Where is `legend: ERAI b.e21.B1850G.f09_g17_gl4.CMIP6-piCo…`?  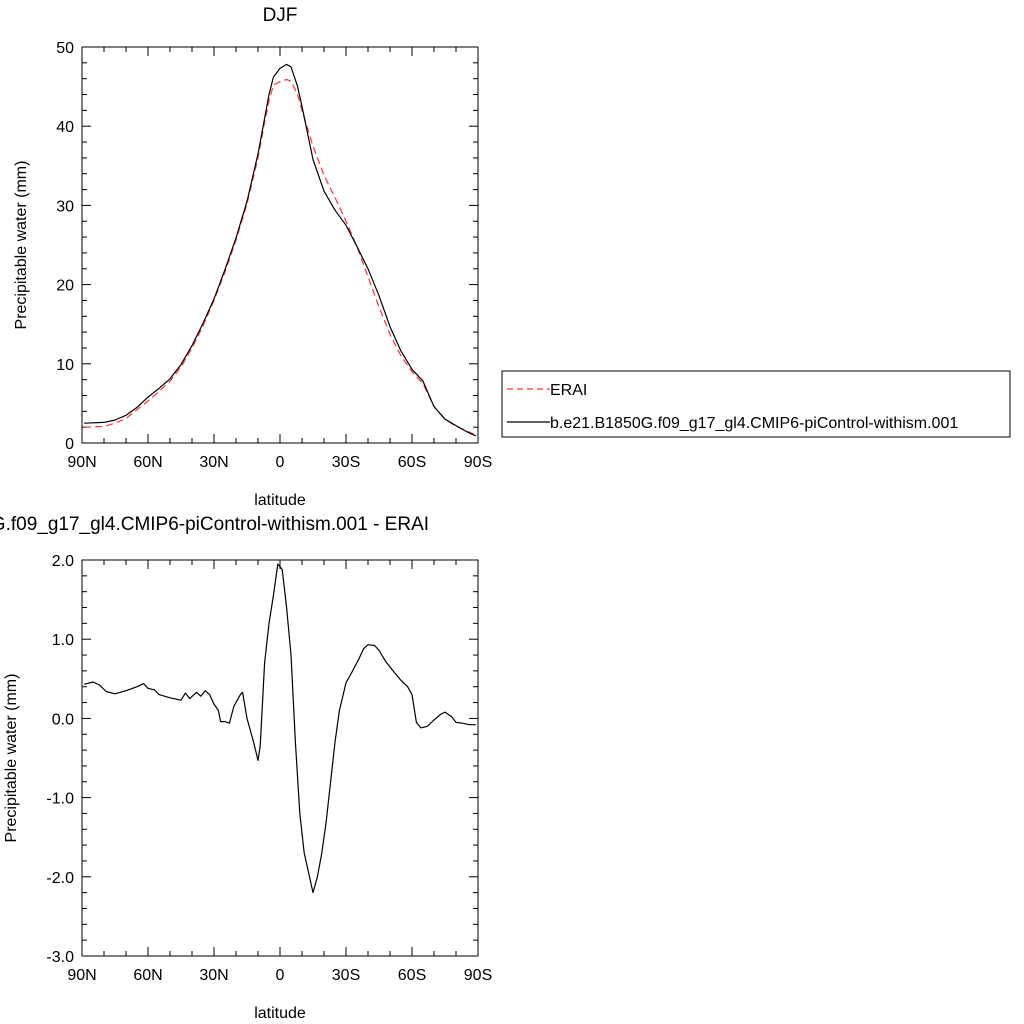
legend: ERAI b.e21.B1850G.f09_g17_gl4.CMIP6-piCo… is located at coordinates (756, 404).